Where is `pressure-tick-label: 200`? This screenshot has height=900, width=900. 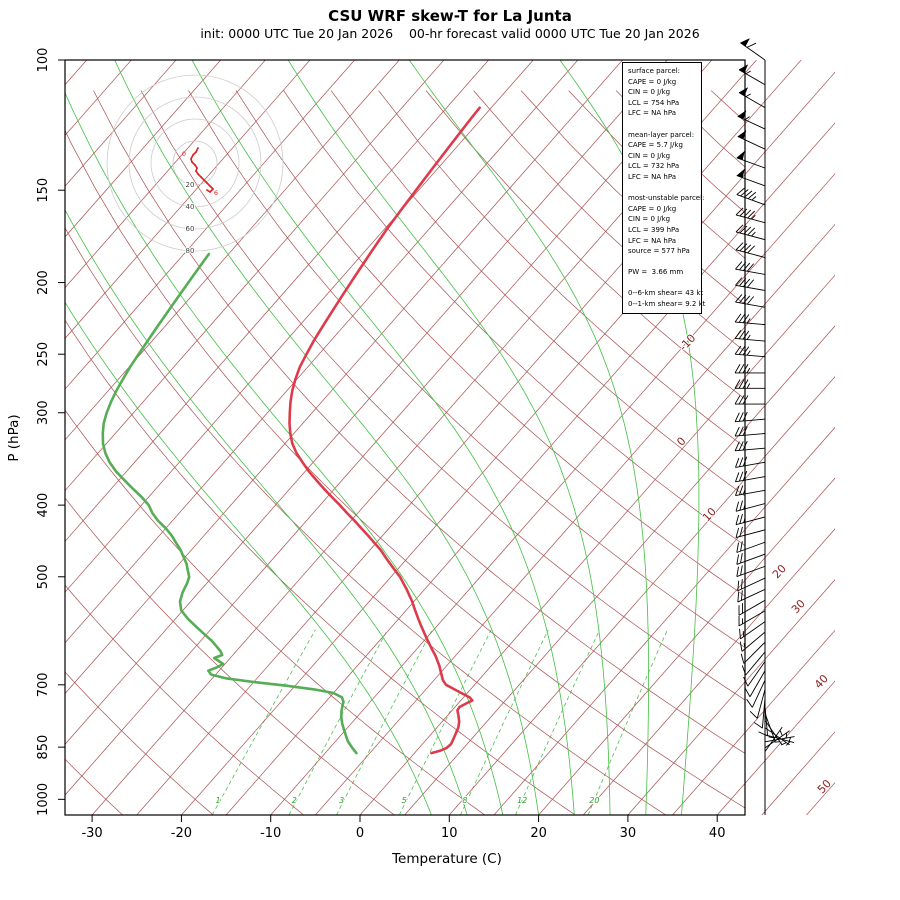 pressure-tick-label: 200 is located at coordinates (43, 282).